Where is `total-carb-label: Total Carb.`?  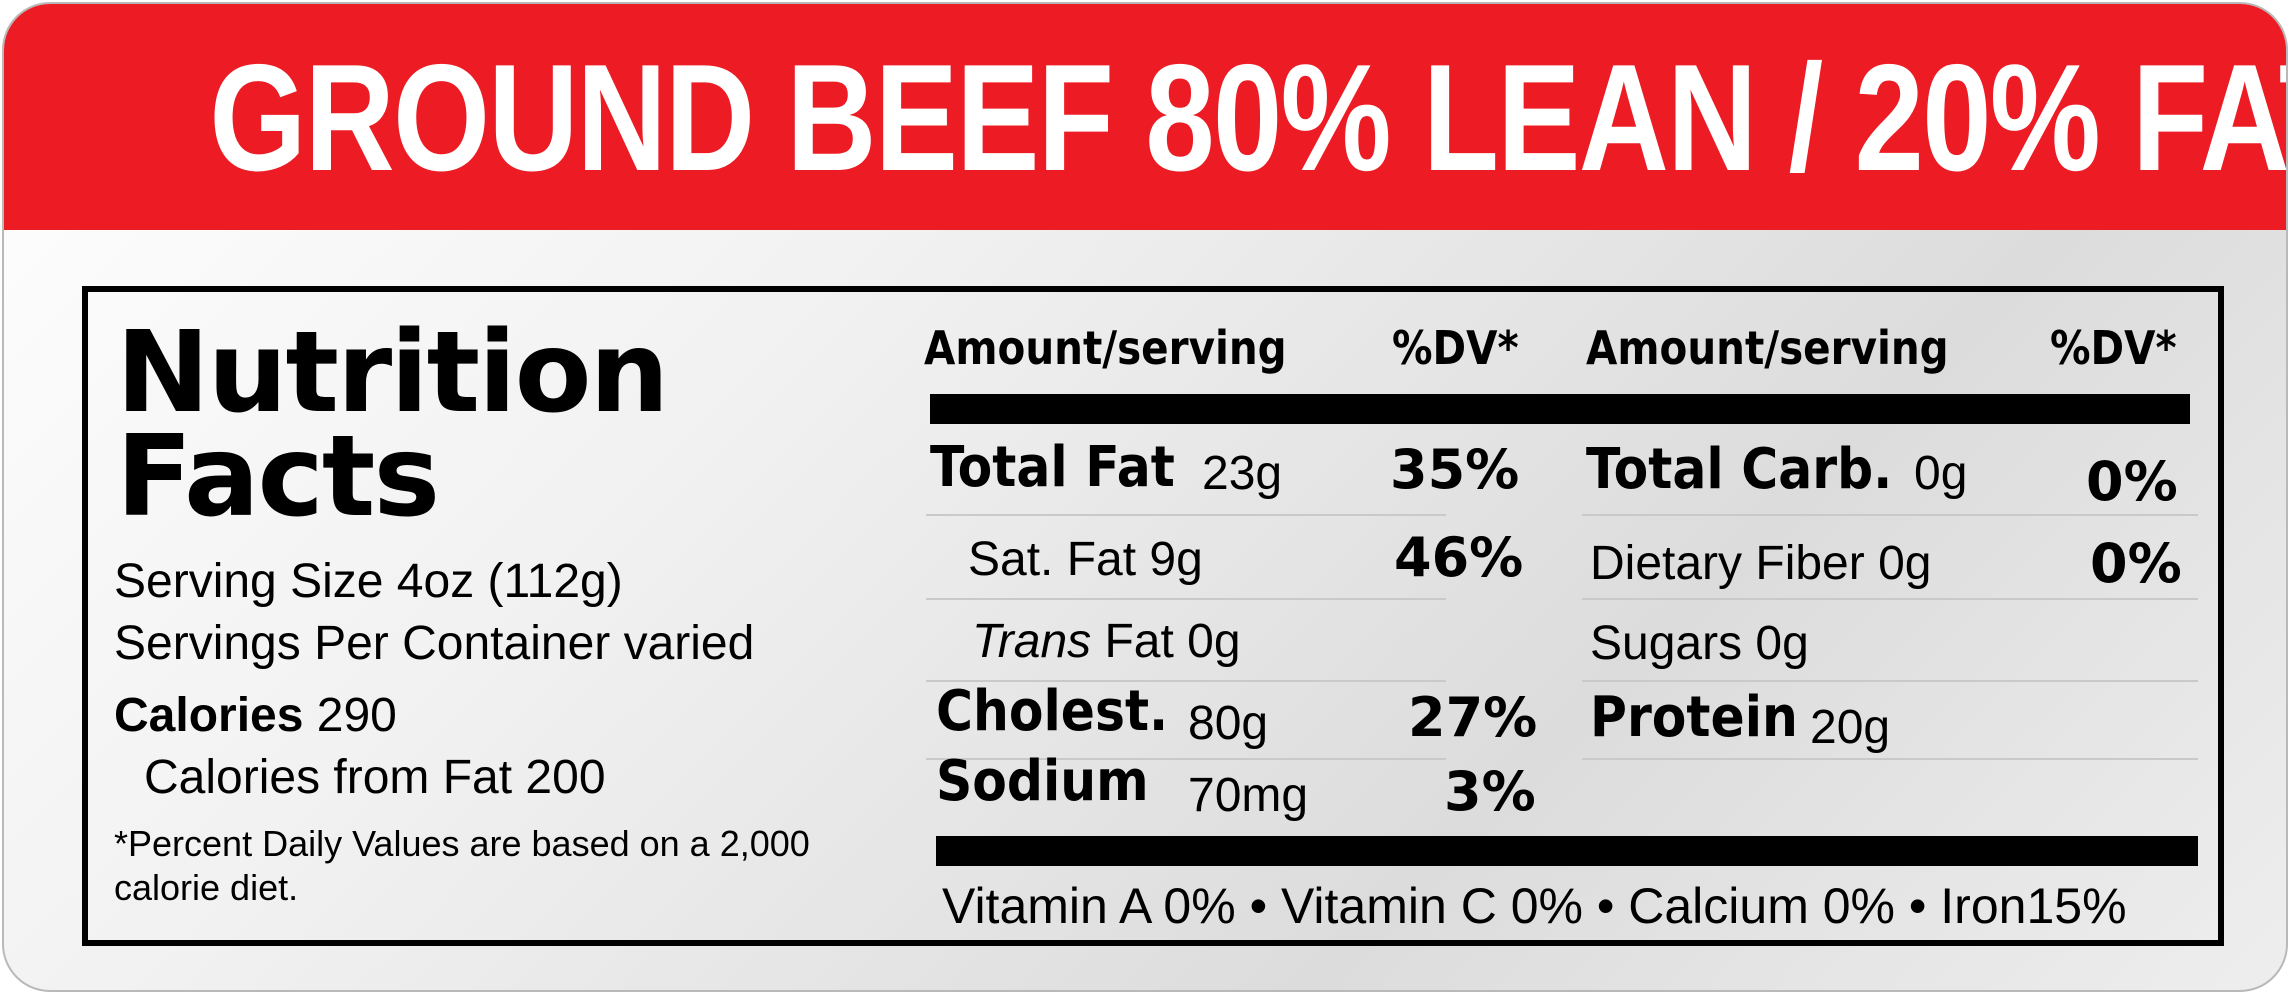
total-carb-label: Total Carb. is located at coordinates (1739, 469).